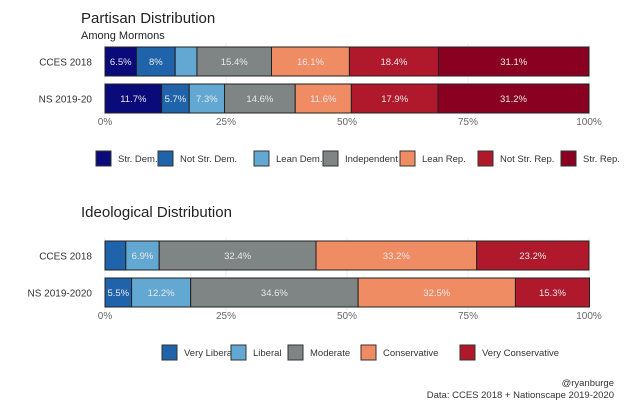 The height and width of the screenshot is (411, 624). I want to click on data-label: 18.4%, so click(393, 62).